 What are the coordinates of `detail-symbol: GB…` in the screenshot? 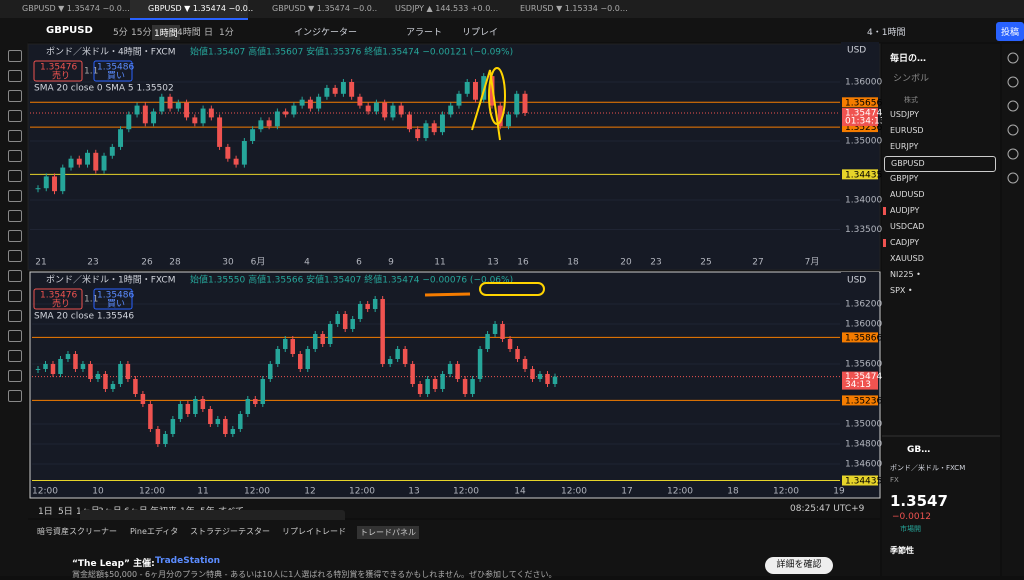 It's located at (919, 450).